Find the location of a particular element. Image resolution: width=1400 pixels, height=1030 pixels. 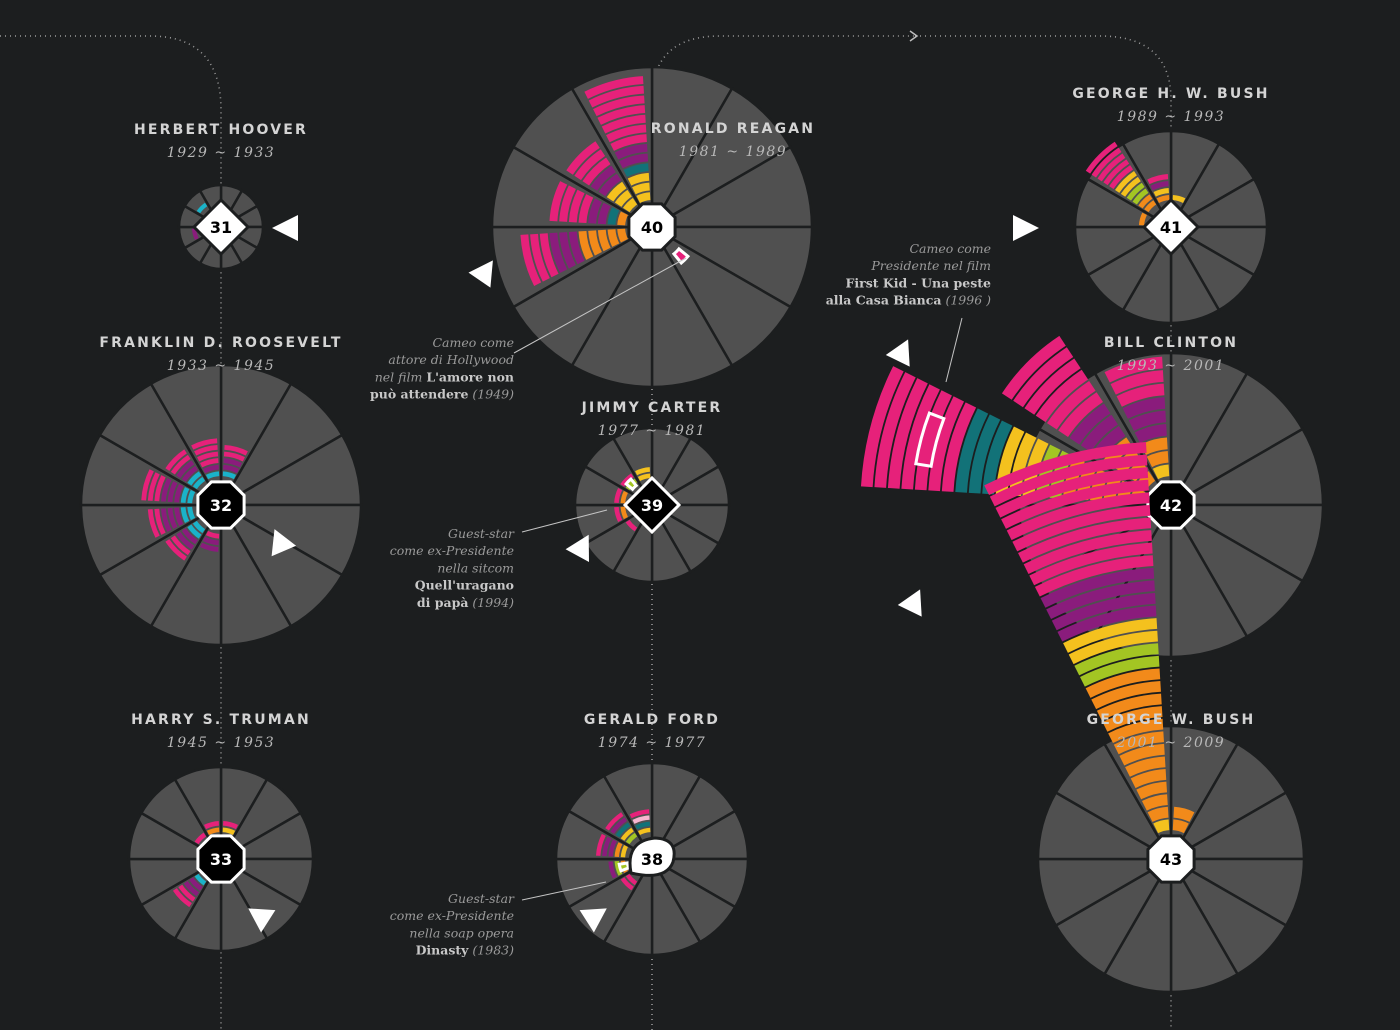

president-ford: 38 GERALD FORD 1974 ~ 1977 is located at coordinates (652, 834).